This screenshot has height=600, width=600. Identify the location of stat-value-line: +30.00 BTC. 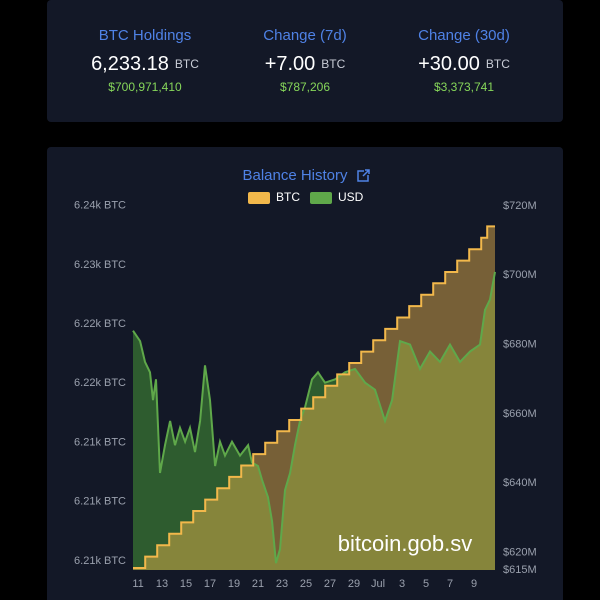
(464, 64).